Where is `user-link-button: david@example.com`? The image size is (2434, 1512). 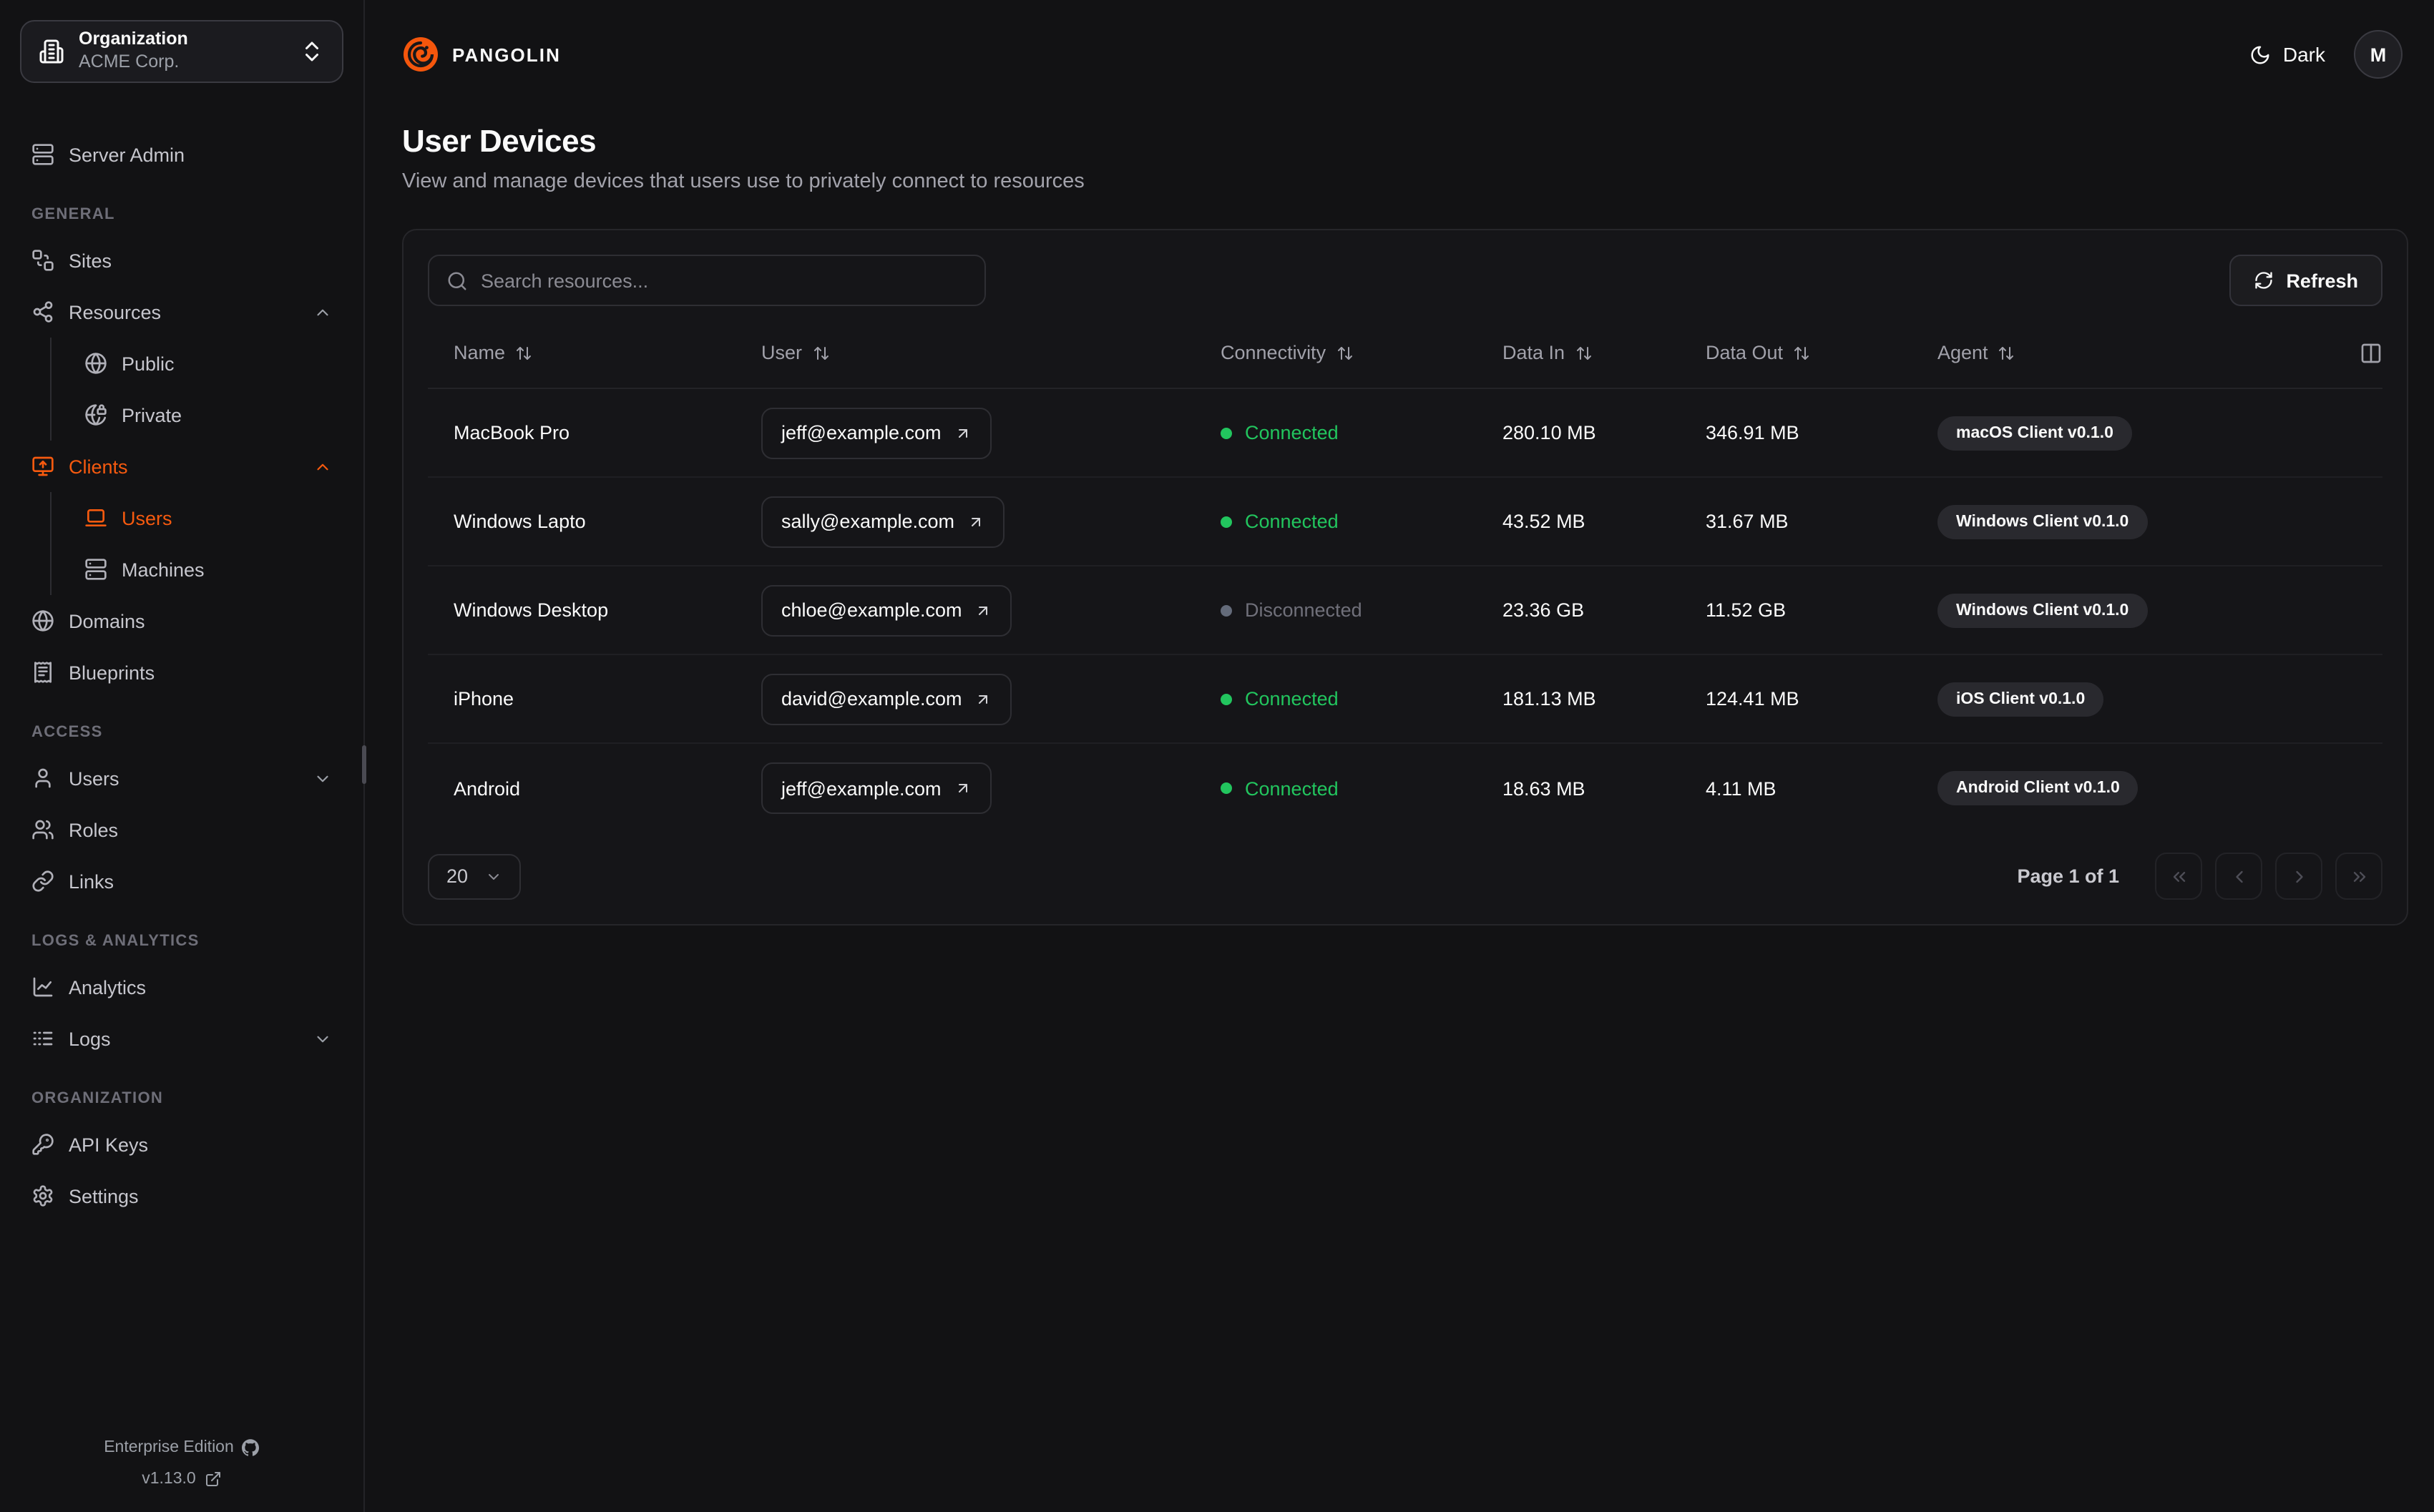 user-link-button: david@example.com is located at coordinates (886, 699).